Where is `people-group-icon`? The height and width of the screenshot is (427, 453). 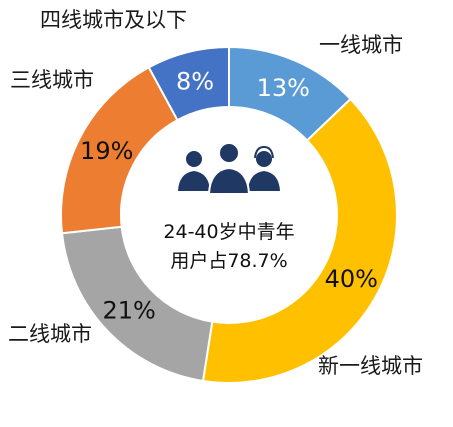
people-group-icon is located at coordinates (229, 168).